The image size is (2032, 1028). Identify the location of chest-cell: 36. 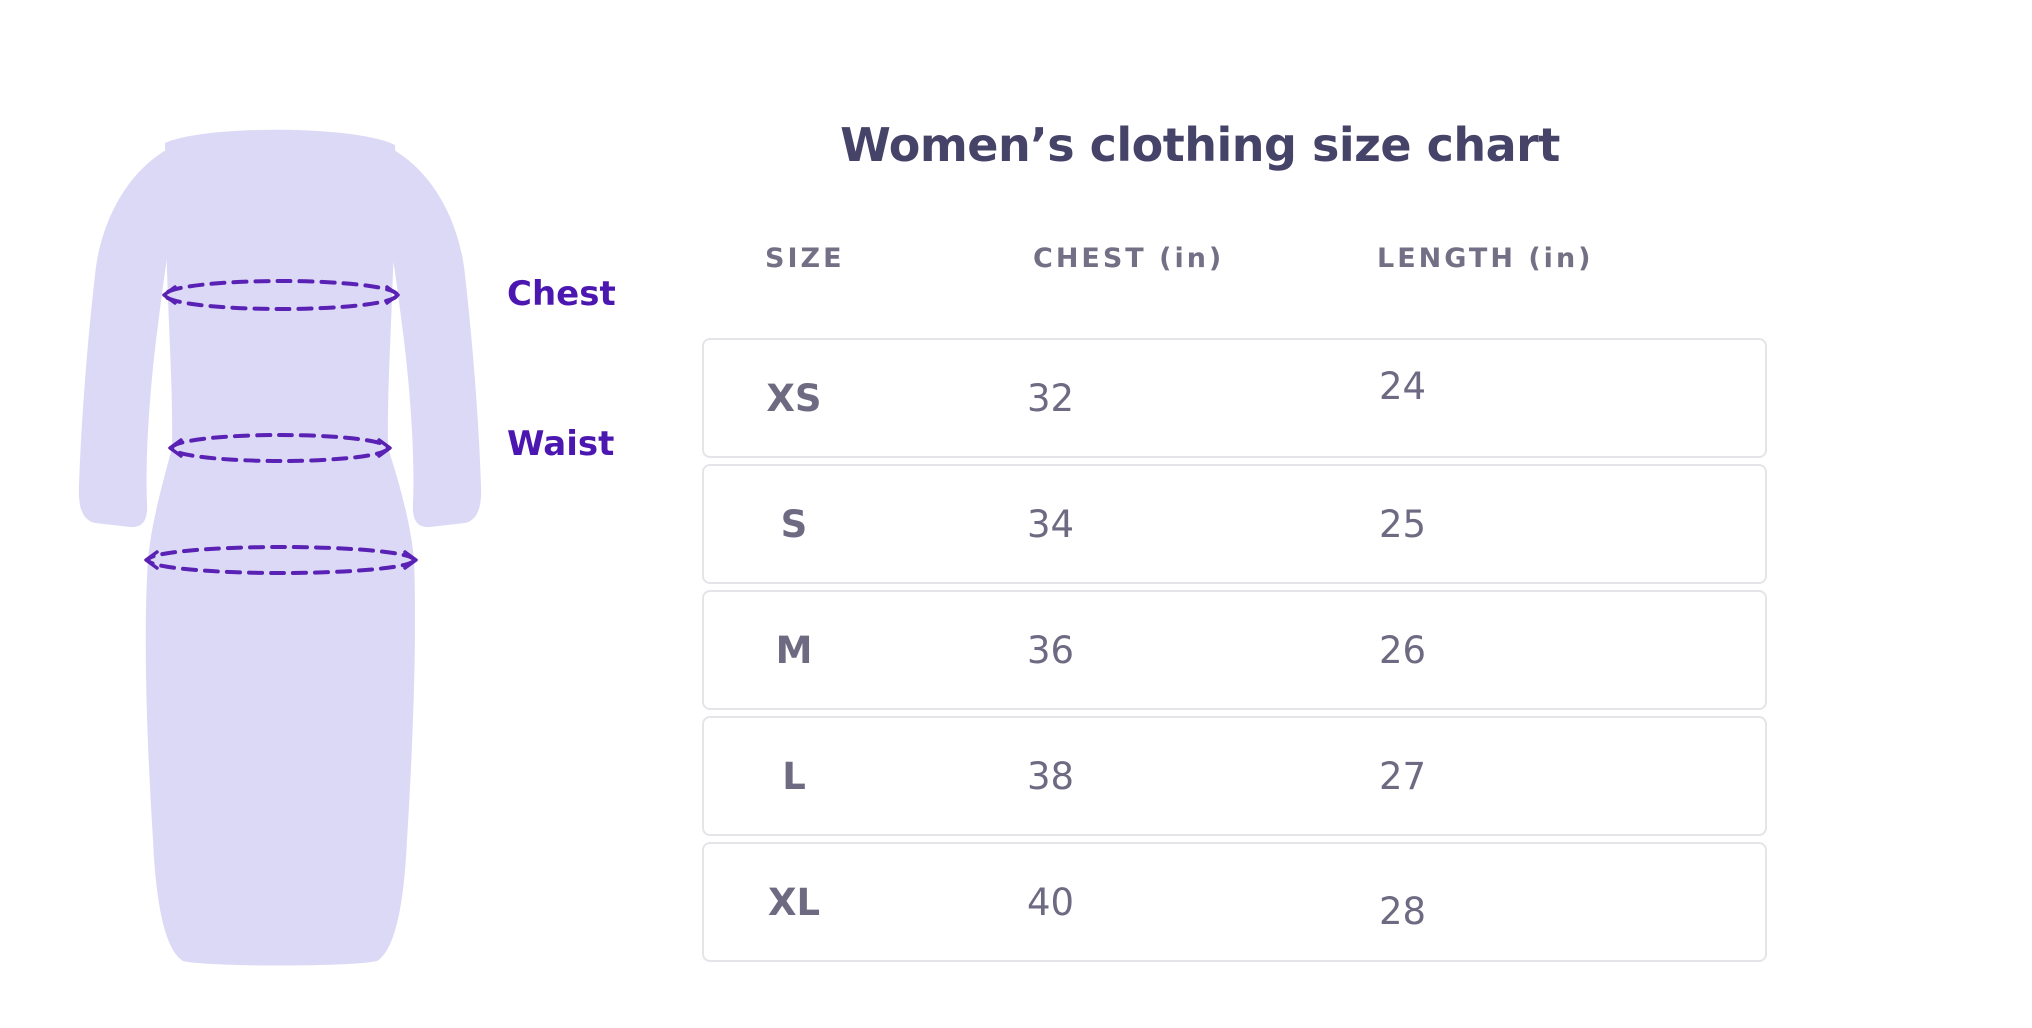
(1051, 650).